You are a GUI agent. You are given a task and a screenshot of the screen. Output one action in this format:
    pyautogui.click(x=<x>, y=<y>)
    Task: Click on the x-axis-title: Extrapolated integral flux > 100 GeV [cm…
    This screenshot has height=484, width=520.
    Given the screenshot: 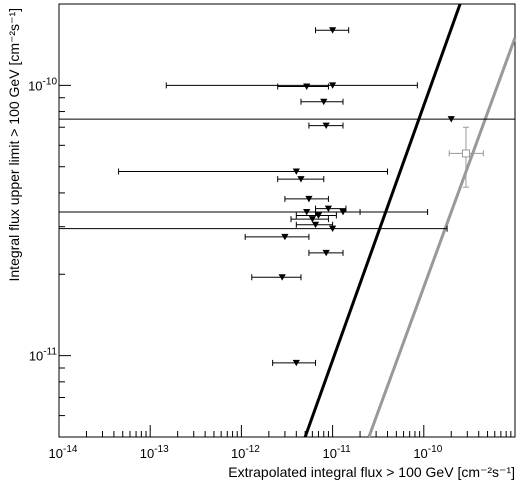 What is the action you would take?
    pyautogui.click(x=371, y=472)
    